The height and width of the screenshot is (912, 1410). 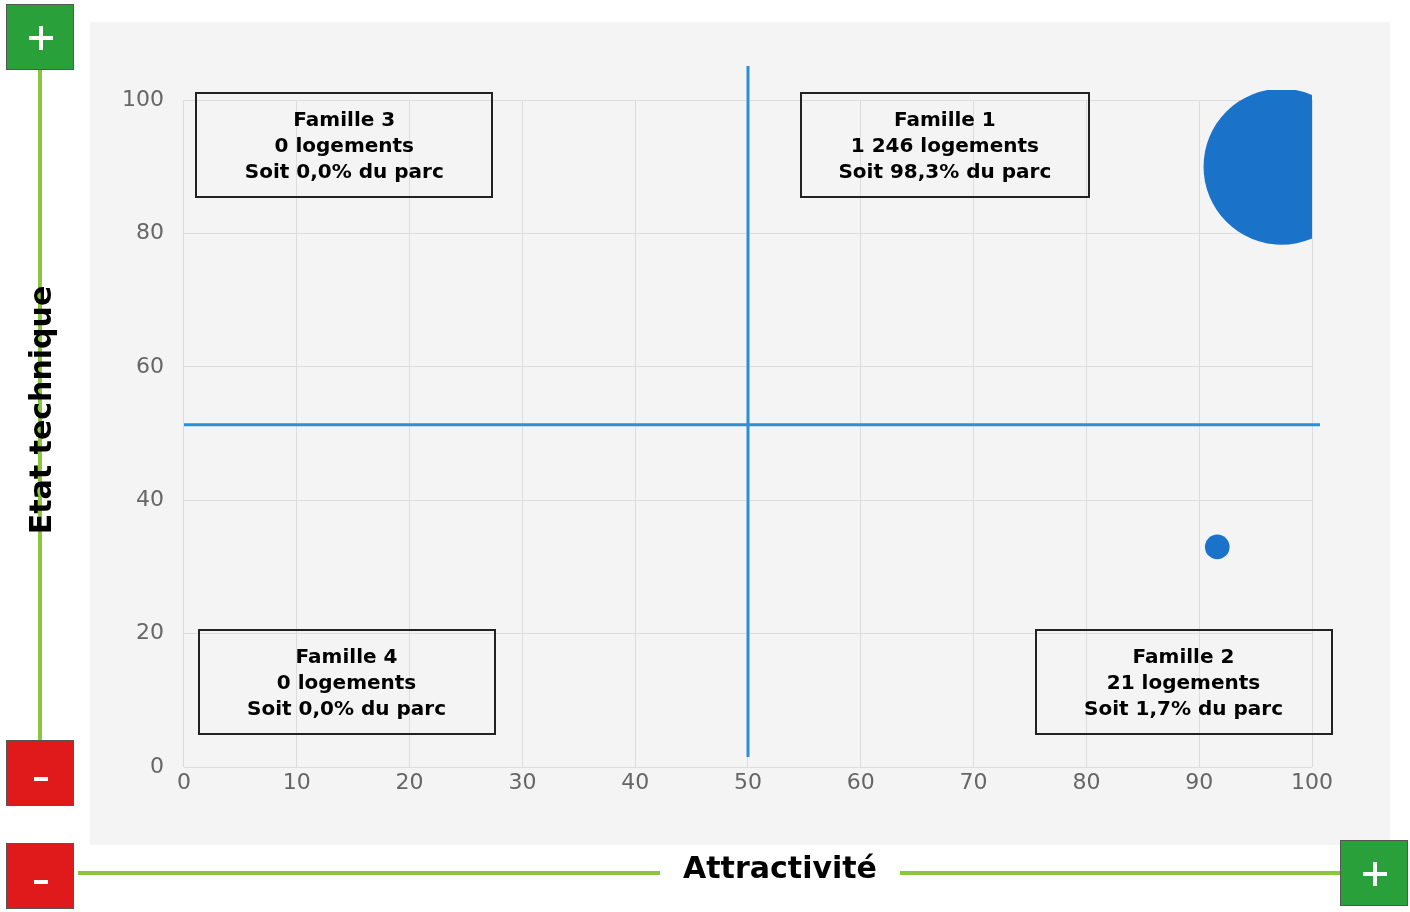 I want to click on y-tick-label: 60, so click(x=149, y=365).